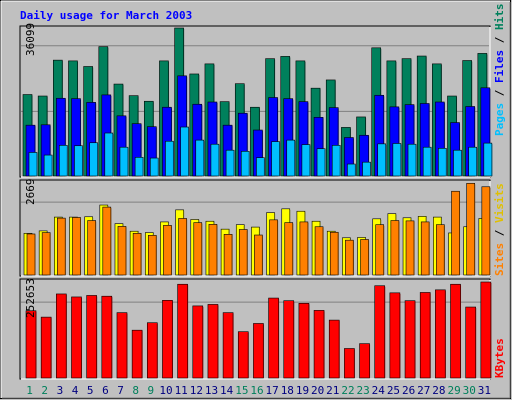 The image size is (512, 400). I want to click on legend-hits: Hits, so click(499, 17).